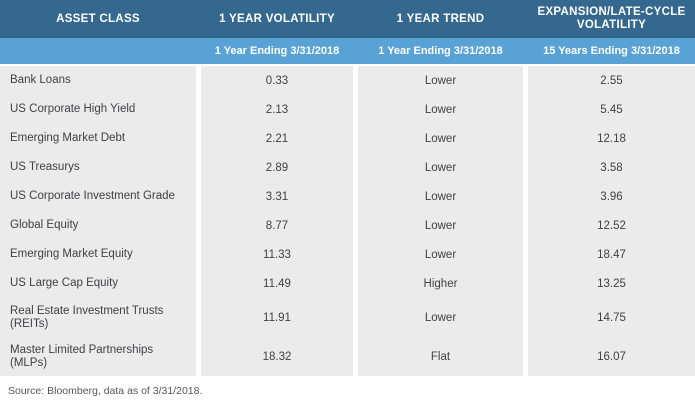  I want to click on expansion-volatility-cell: 5.45, so click(611, 109).